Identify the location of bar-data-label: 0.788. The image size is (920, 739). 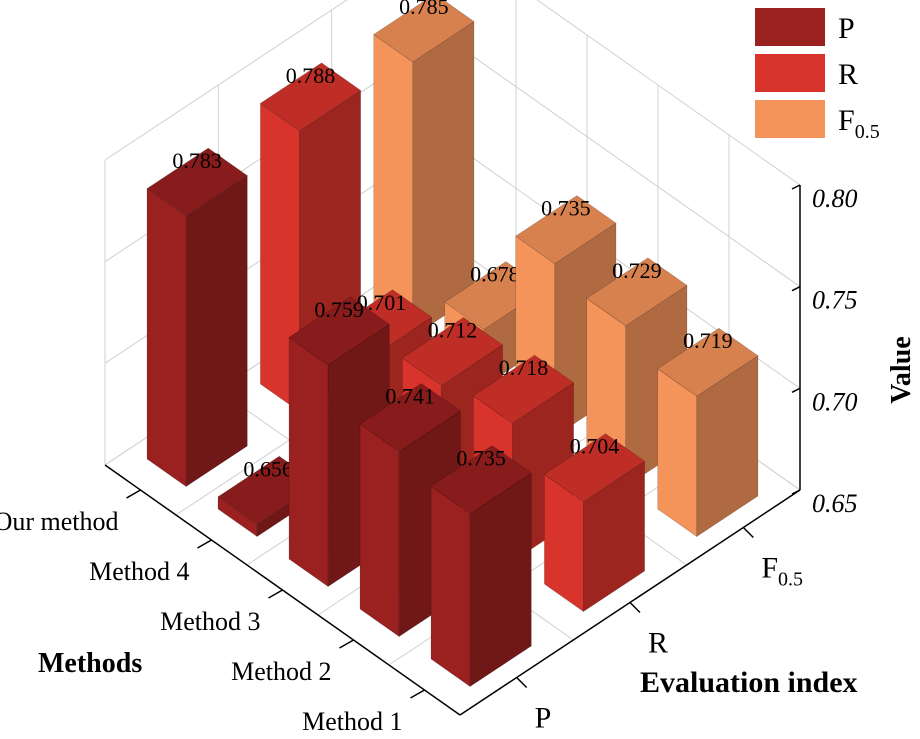
(311, 75).